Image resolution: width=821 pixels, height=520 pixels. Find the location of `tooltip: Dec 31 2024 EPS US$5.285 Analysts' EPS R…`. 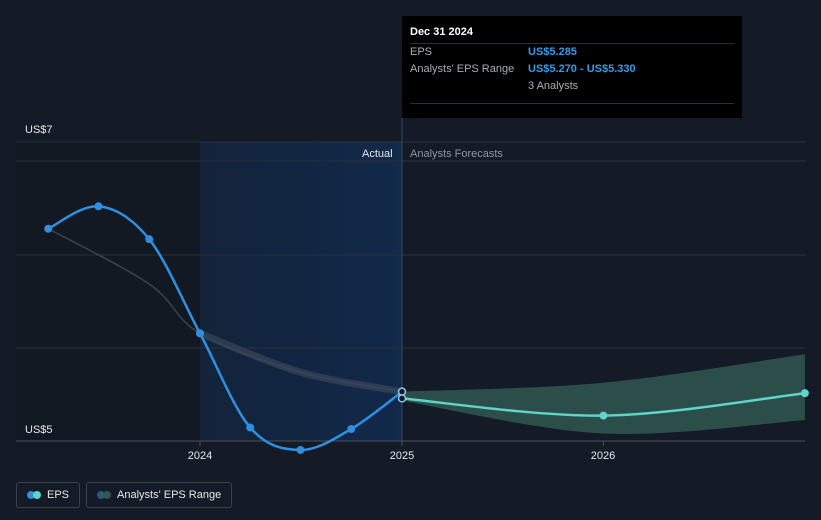

tooltip: Dec 31 2024 EPS US$5.285 Analysts' EPS R… is located at coordinates (572, 67).